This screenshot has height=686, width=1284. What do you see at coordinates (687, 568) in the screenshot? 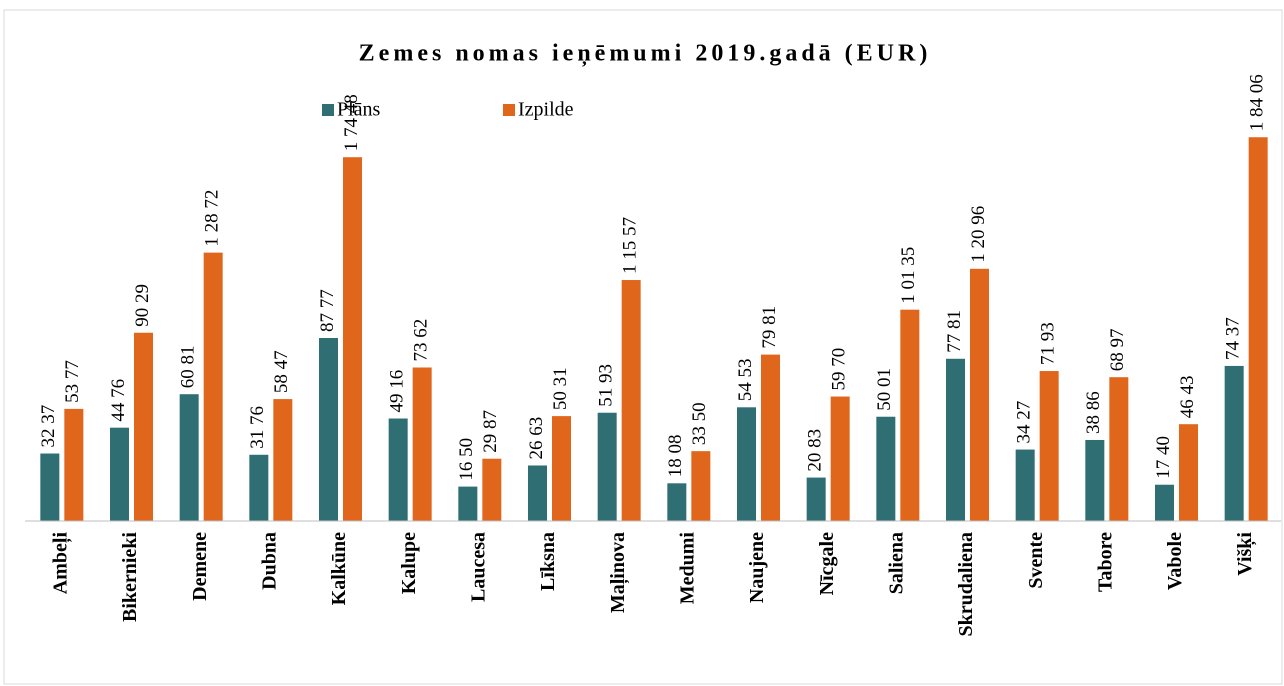
I see `x-tick-label: Medumi` at bounding box center [687, 568].